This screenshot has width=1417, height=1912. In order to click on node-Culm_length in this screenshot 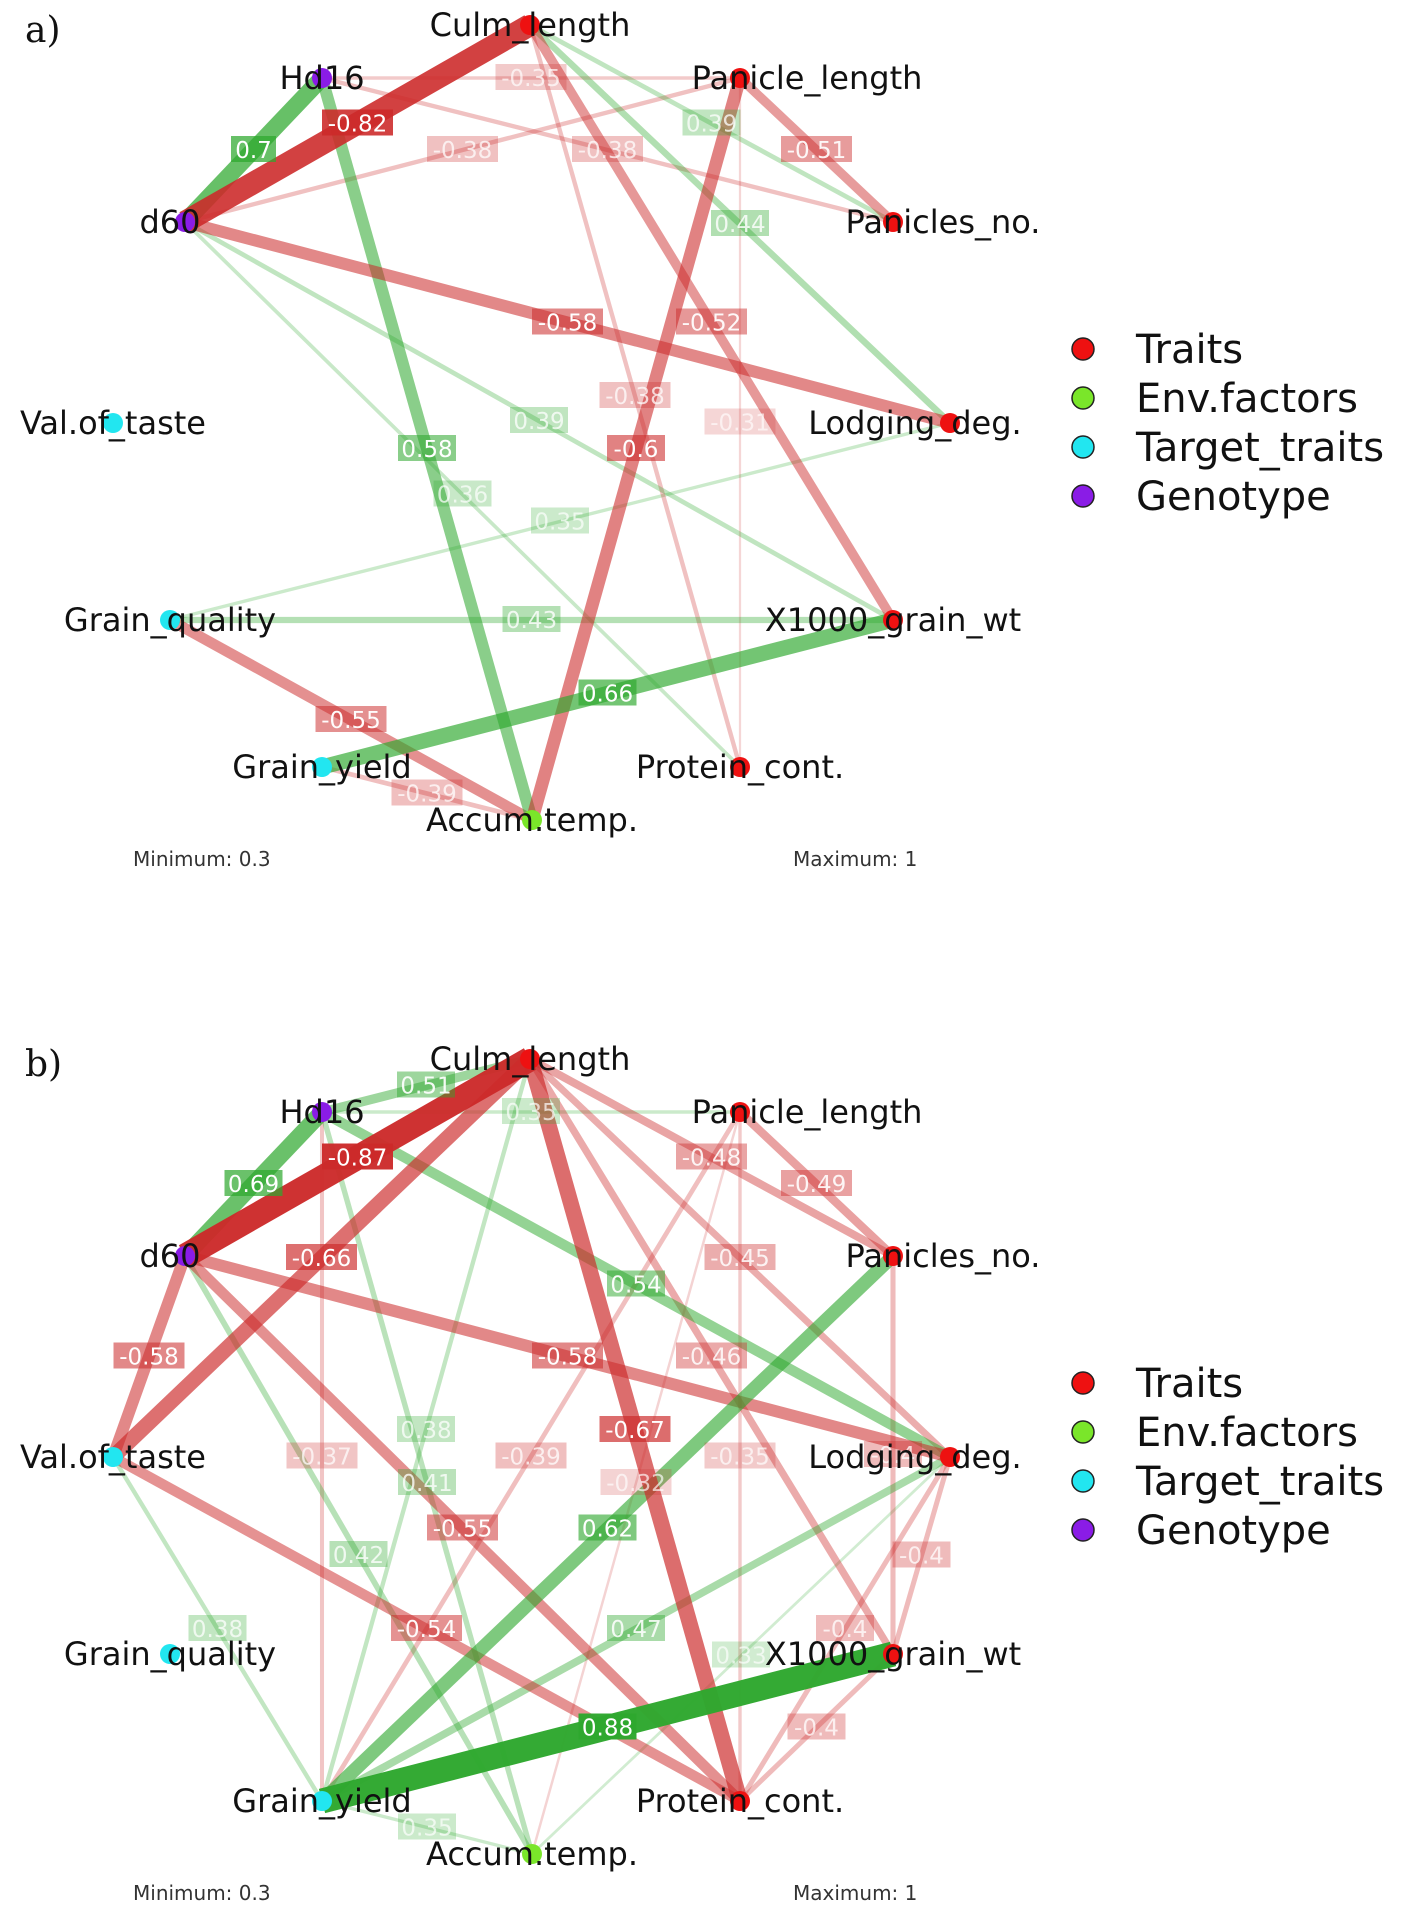, I will do `click(530, 25)`.